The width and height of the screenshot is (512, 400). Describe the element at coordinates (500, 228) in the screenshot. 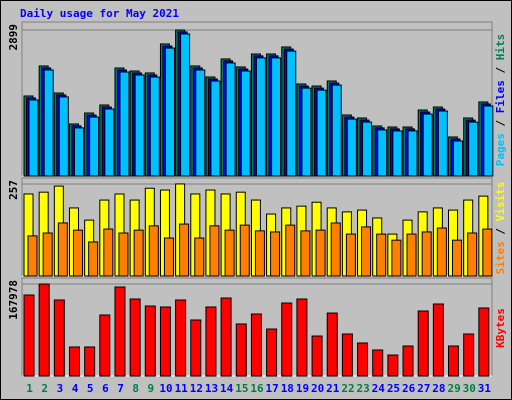

I see `legend: Sites / Visits` at that location.